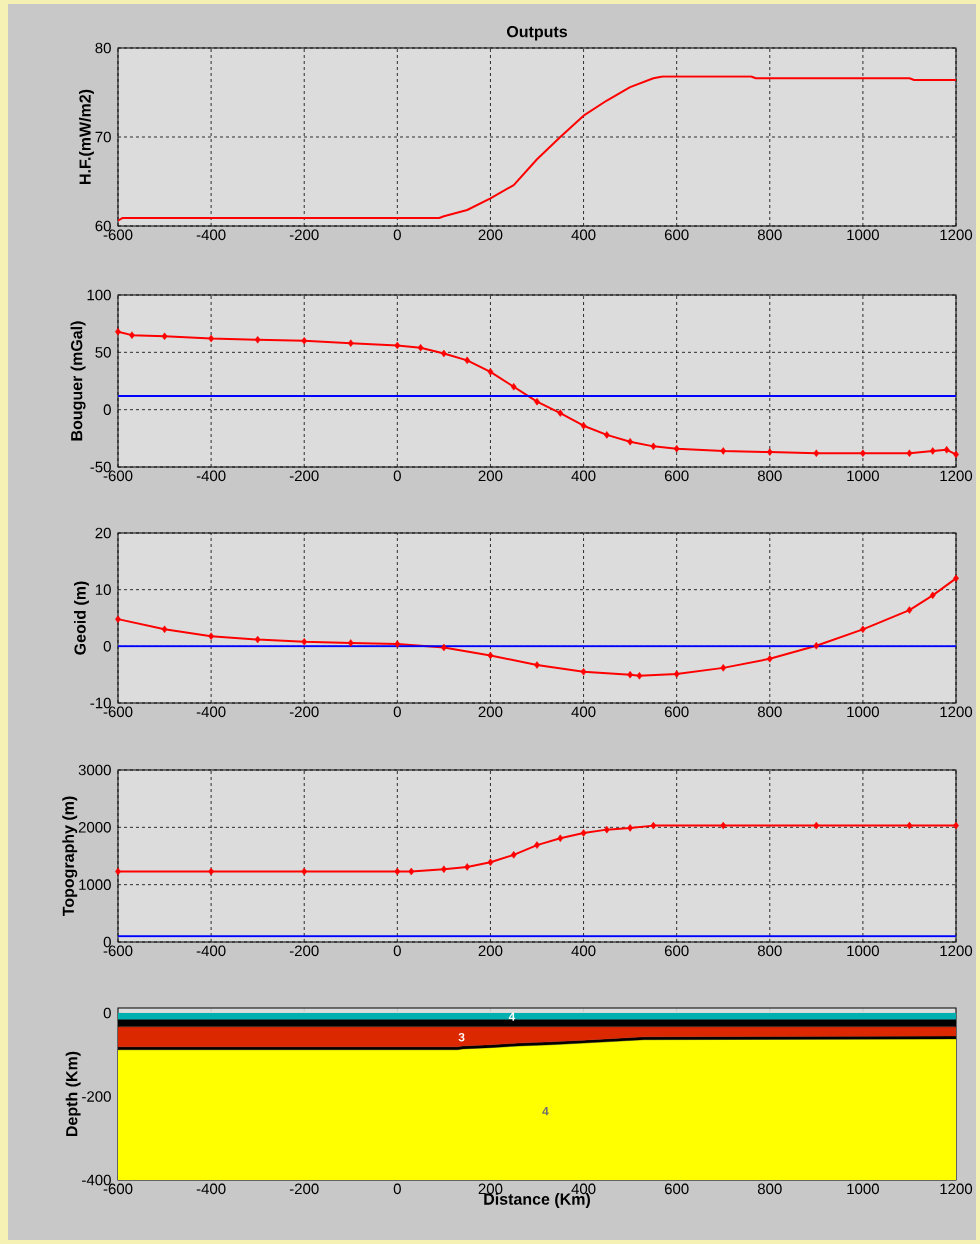 This screenshot has height=1244, width=980. Describe the element at coordinates (78, 381) in the screenshot. I see `y-axis-title: Bouguer (mGal)` at that location.